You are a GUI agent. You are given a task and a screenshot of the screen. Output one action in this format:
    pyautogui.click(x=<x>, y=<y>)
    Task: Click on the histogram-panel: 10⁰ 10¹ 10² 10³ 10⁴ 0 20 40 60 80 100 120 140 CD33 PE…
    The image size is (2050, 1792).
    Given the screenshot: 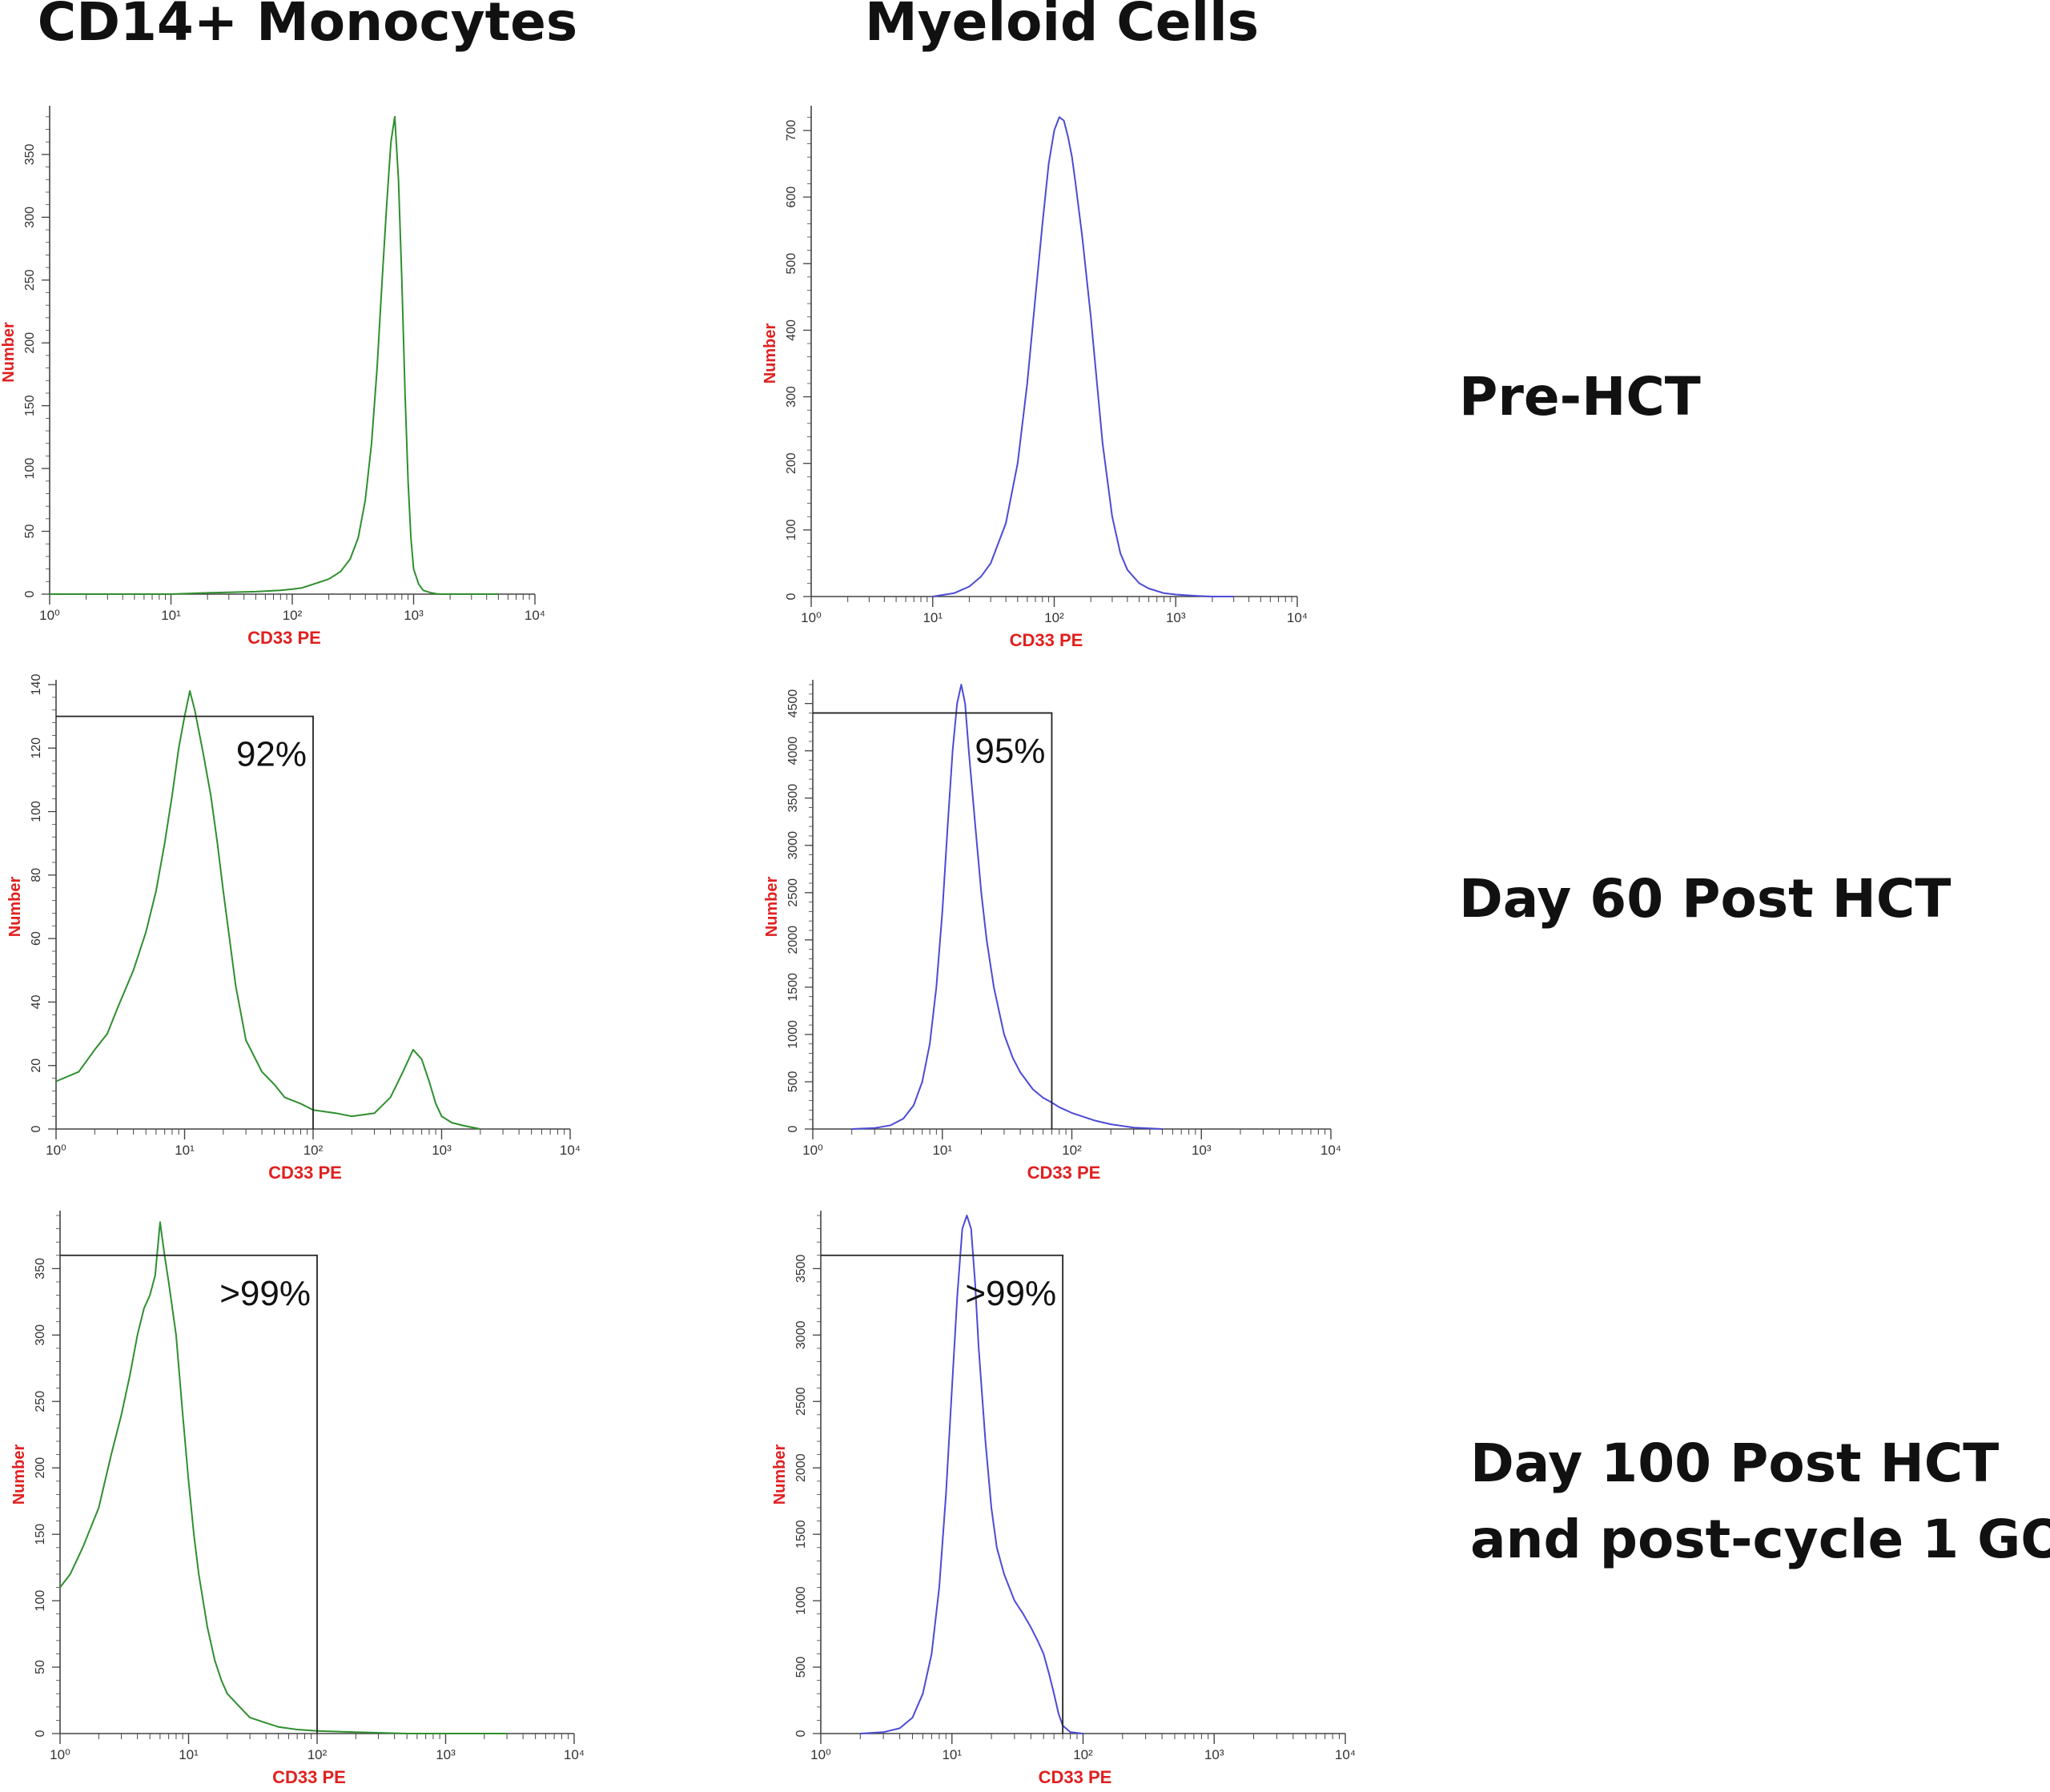 What is the action you would take?
    pyautogui.click(x=293, y=929)
    